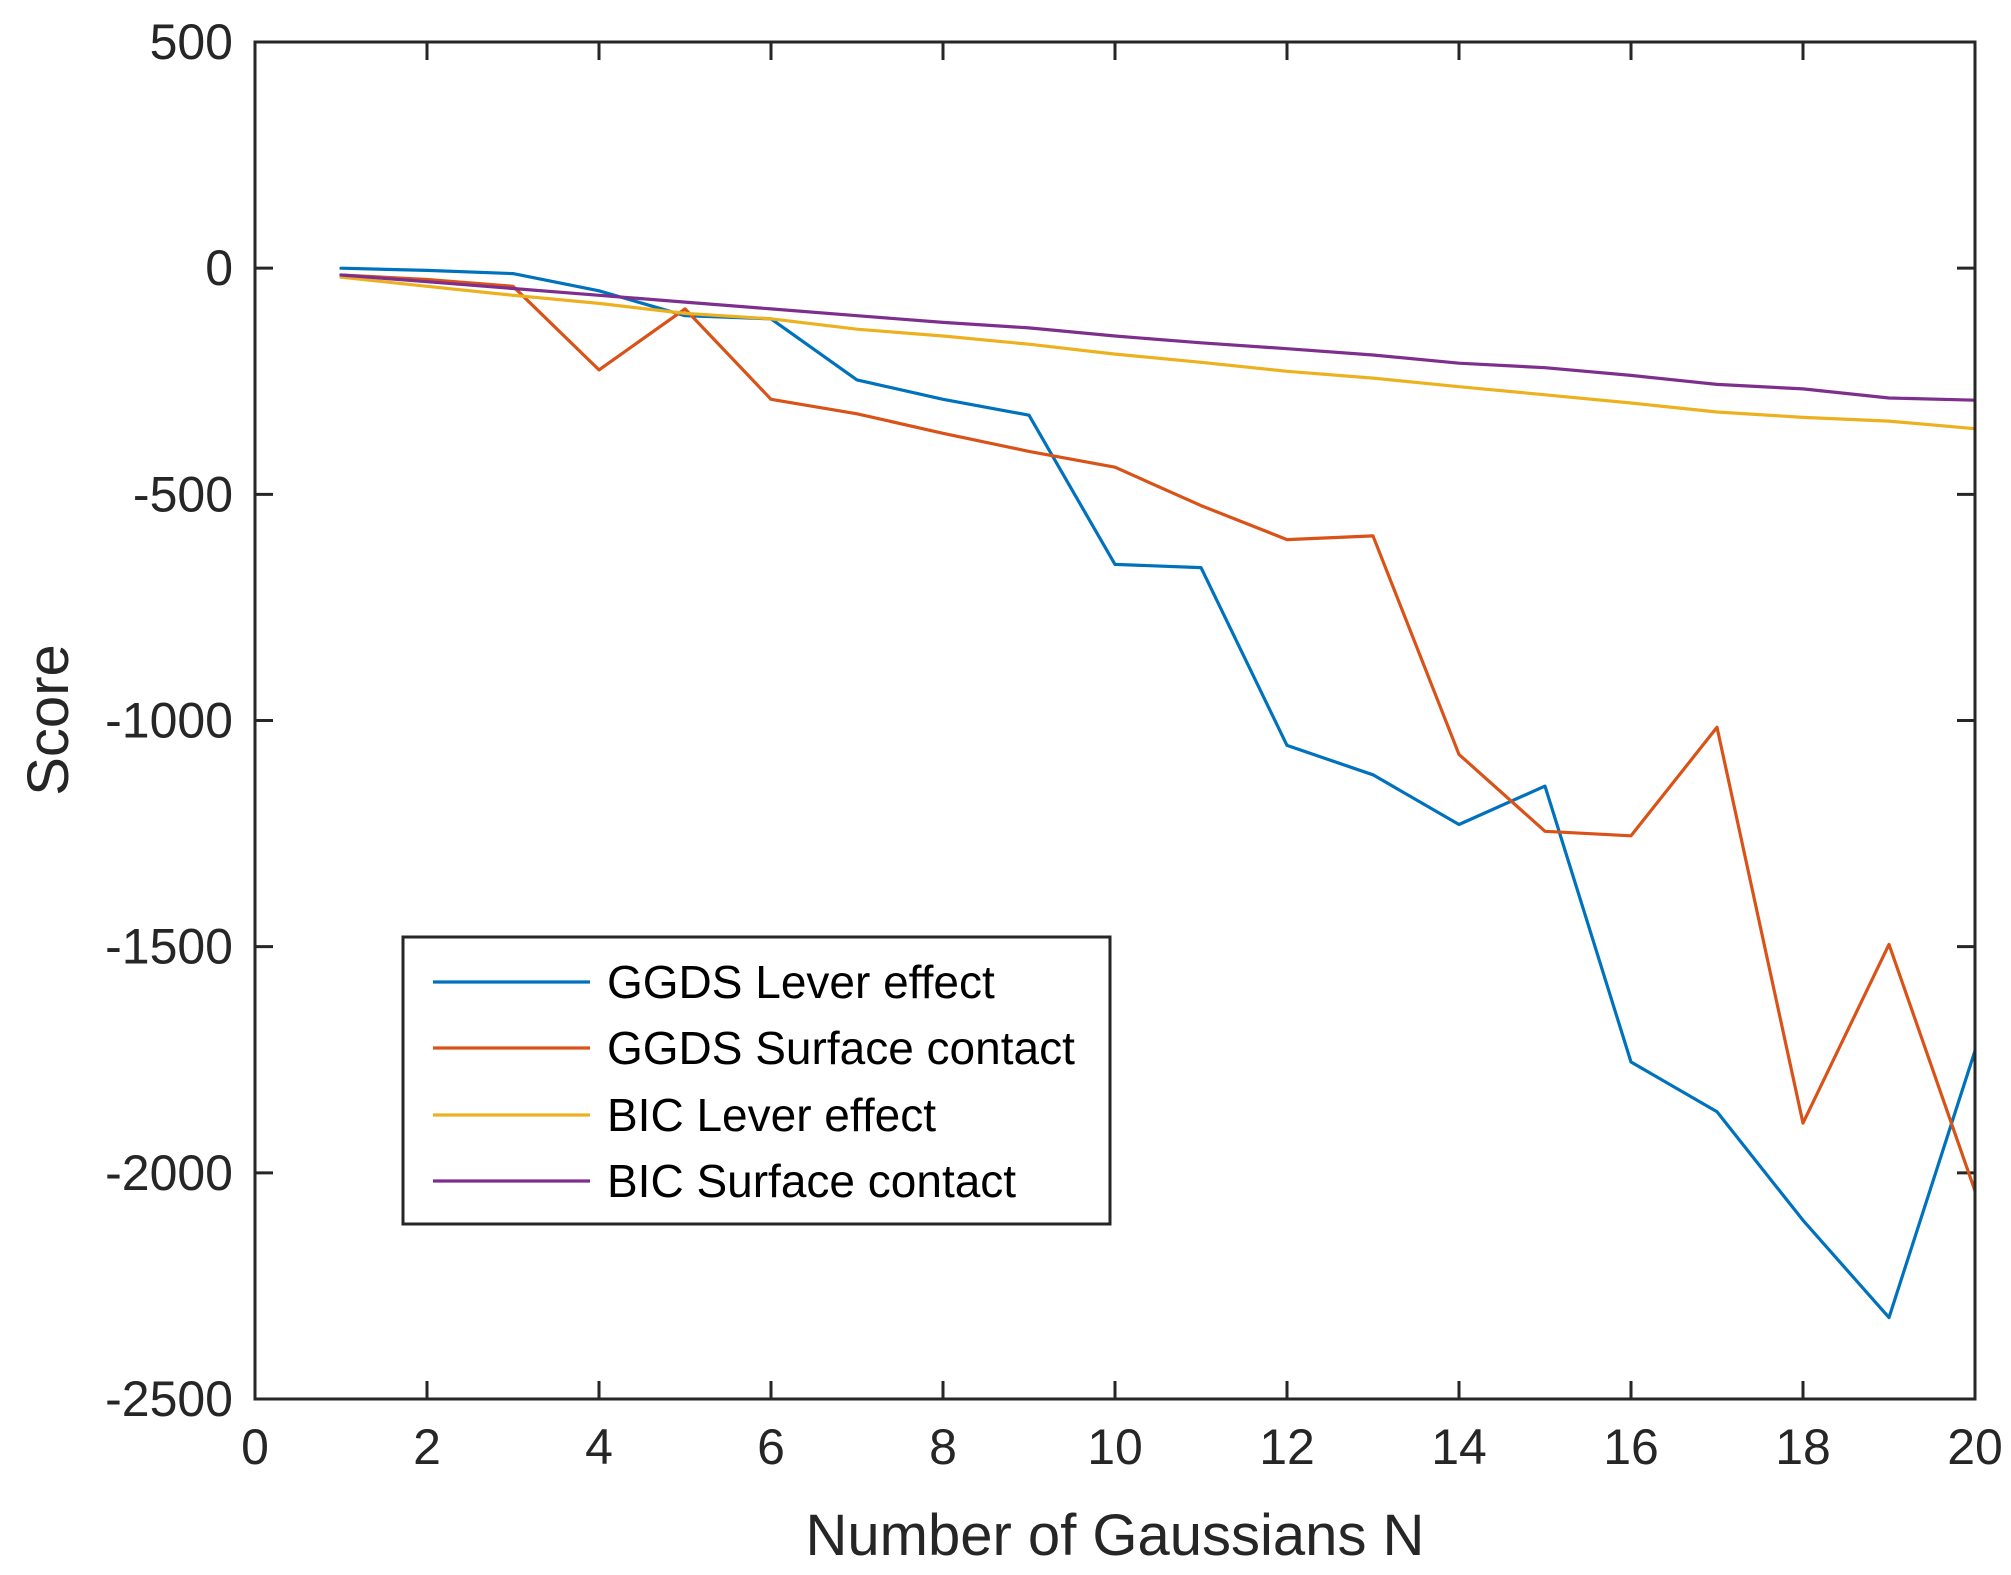 The image size is (2011, 1575). What do you see at coordinates (841, 1048) in the screenshot?
I see `legend-label: GGDS Surface contact` at bounding box center [841, 1048].